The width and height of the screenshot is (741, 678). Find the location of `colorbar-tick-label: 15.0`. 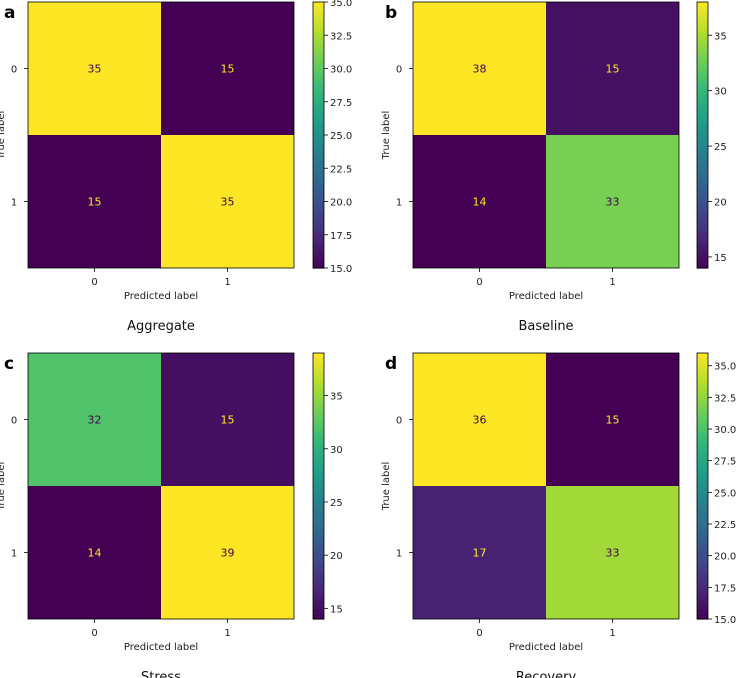

colorbar-tick-label: 15.0 is located at coordinates (725, 620).